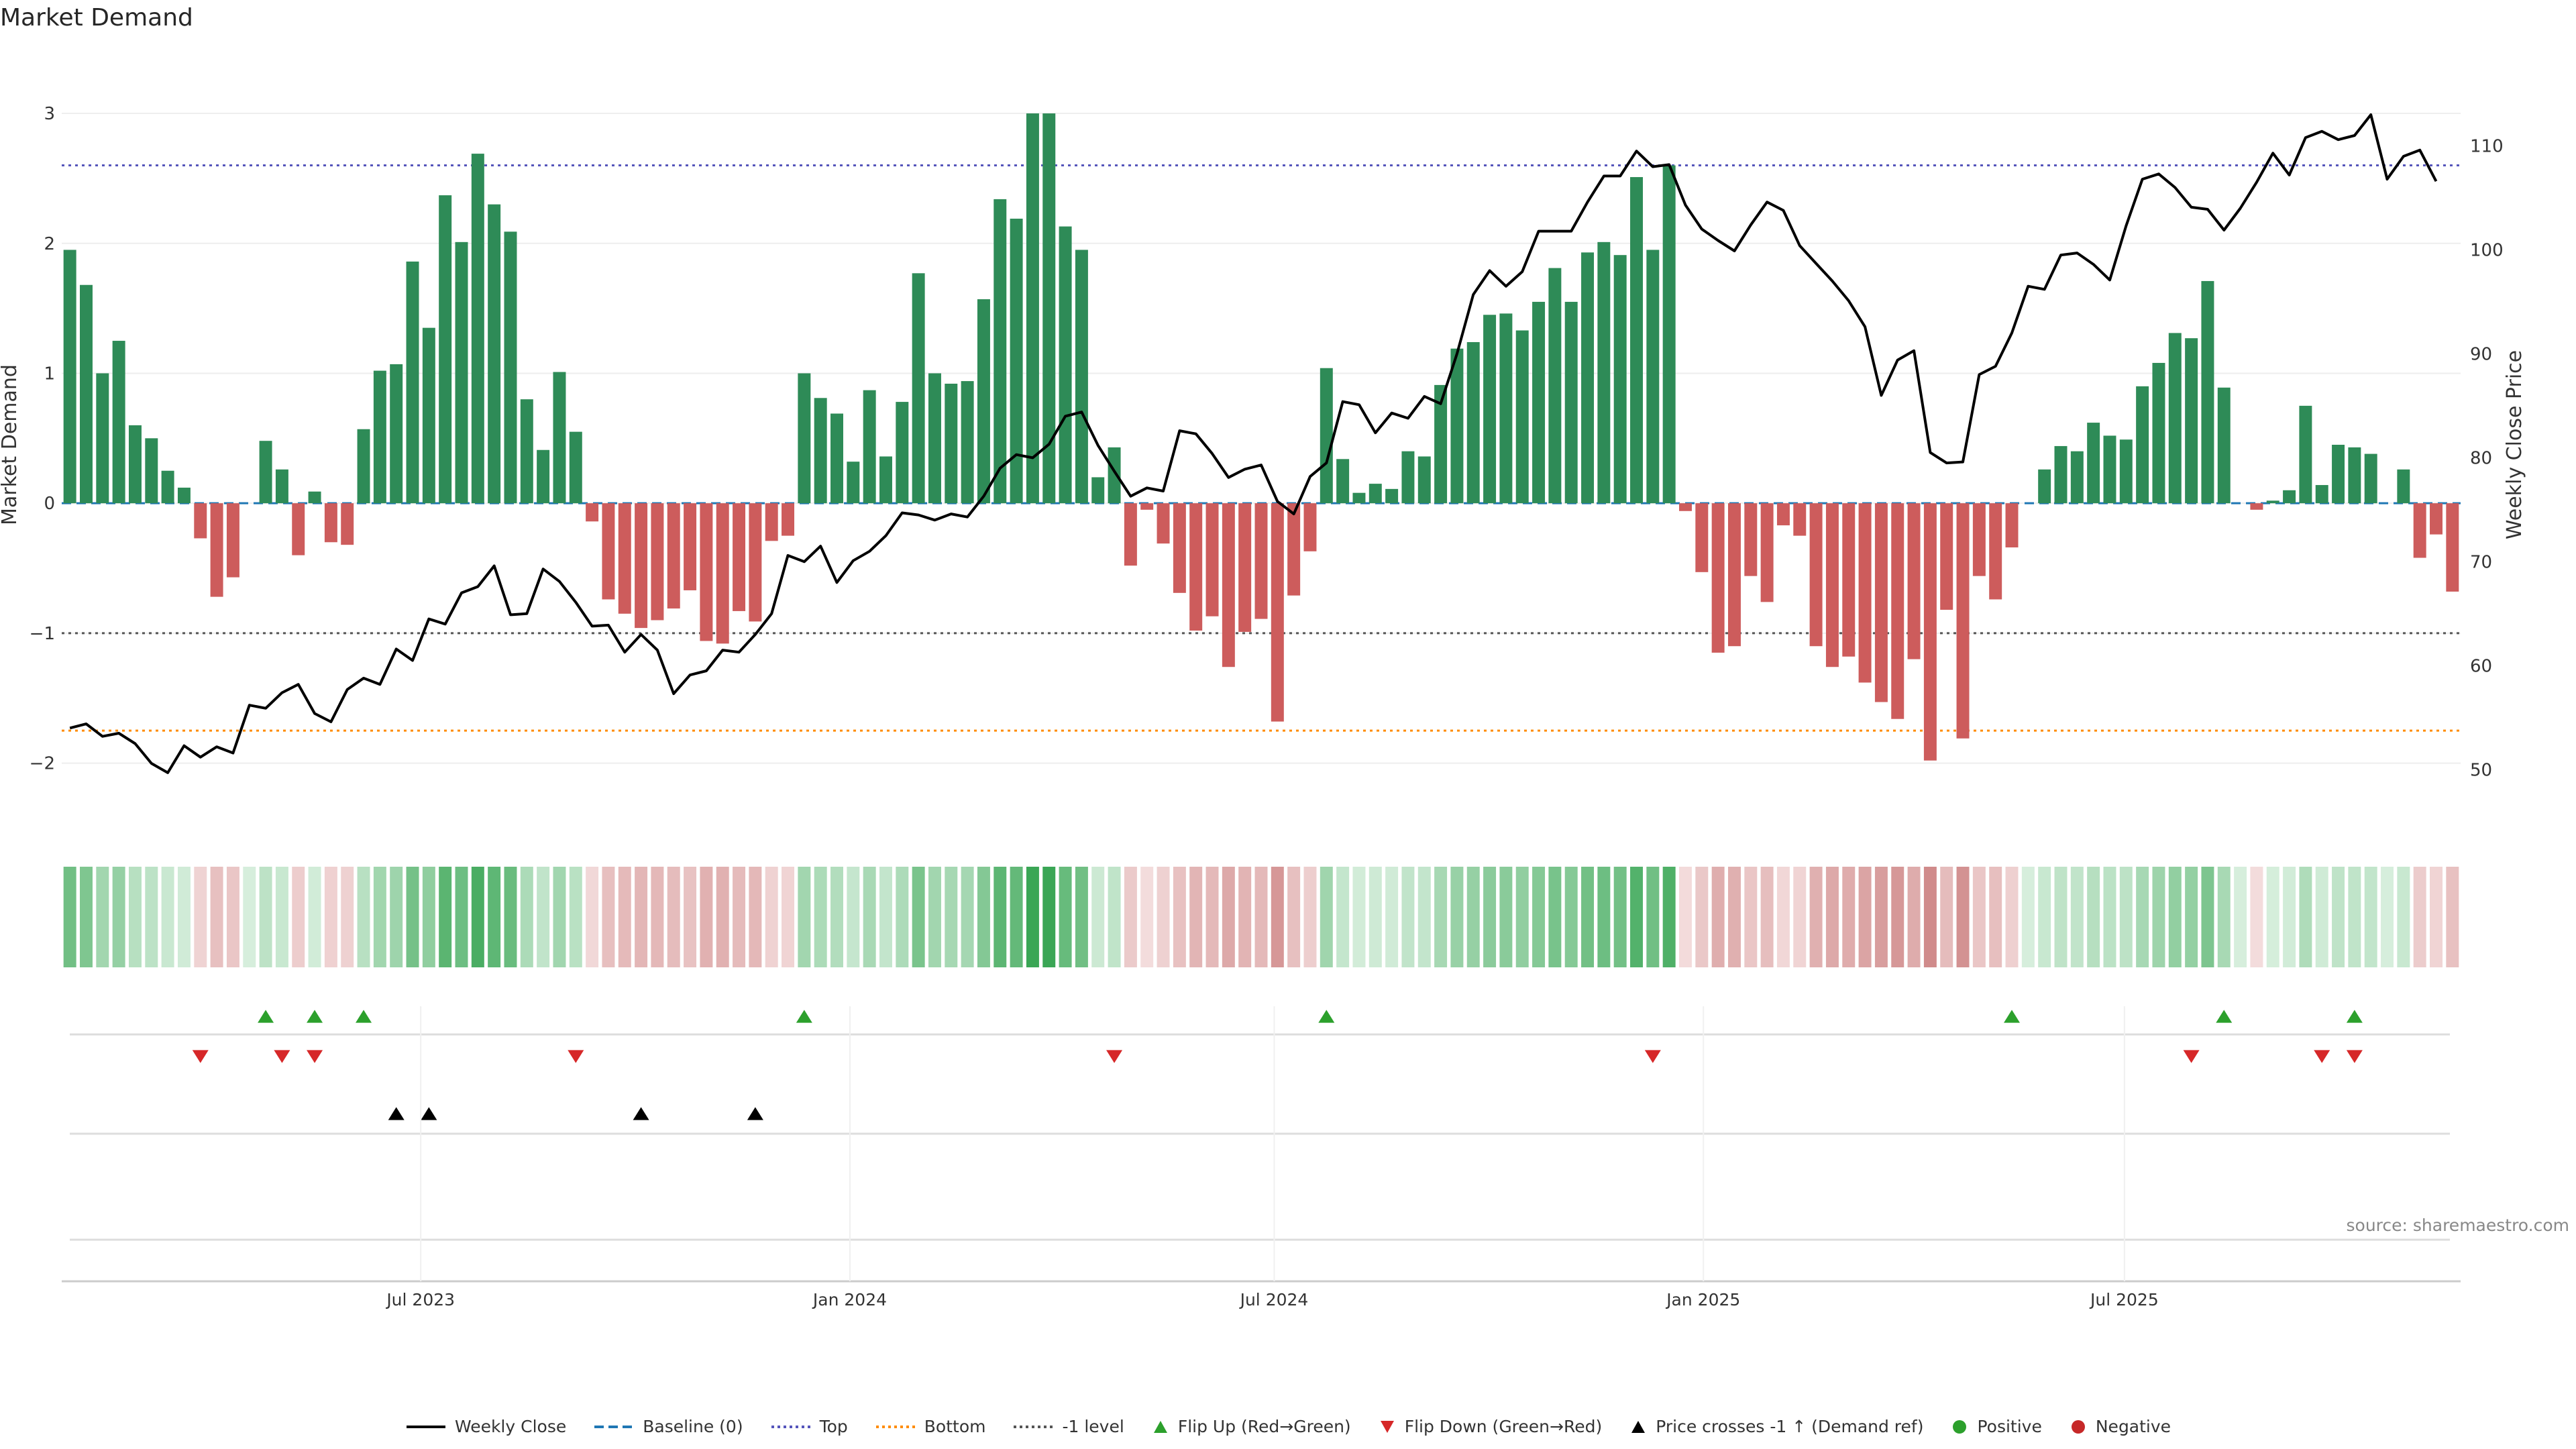 Image resolution: width=2576 pixels, height=1449 pixels. Describe the element at coordinates (1274, 1299) in the screenshot. I see `x-tick-label: Jul 2024` at that location.